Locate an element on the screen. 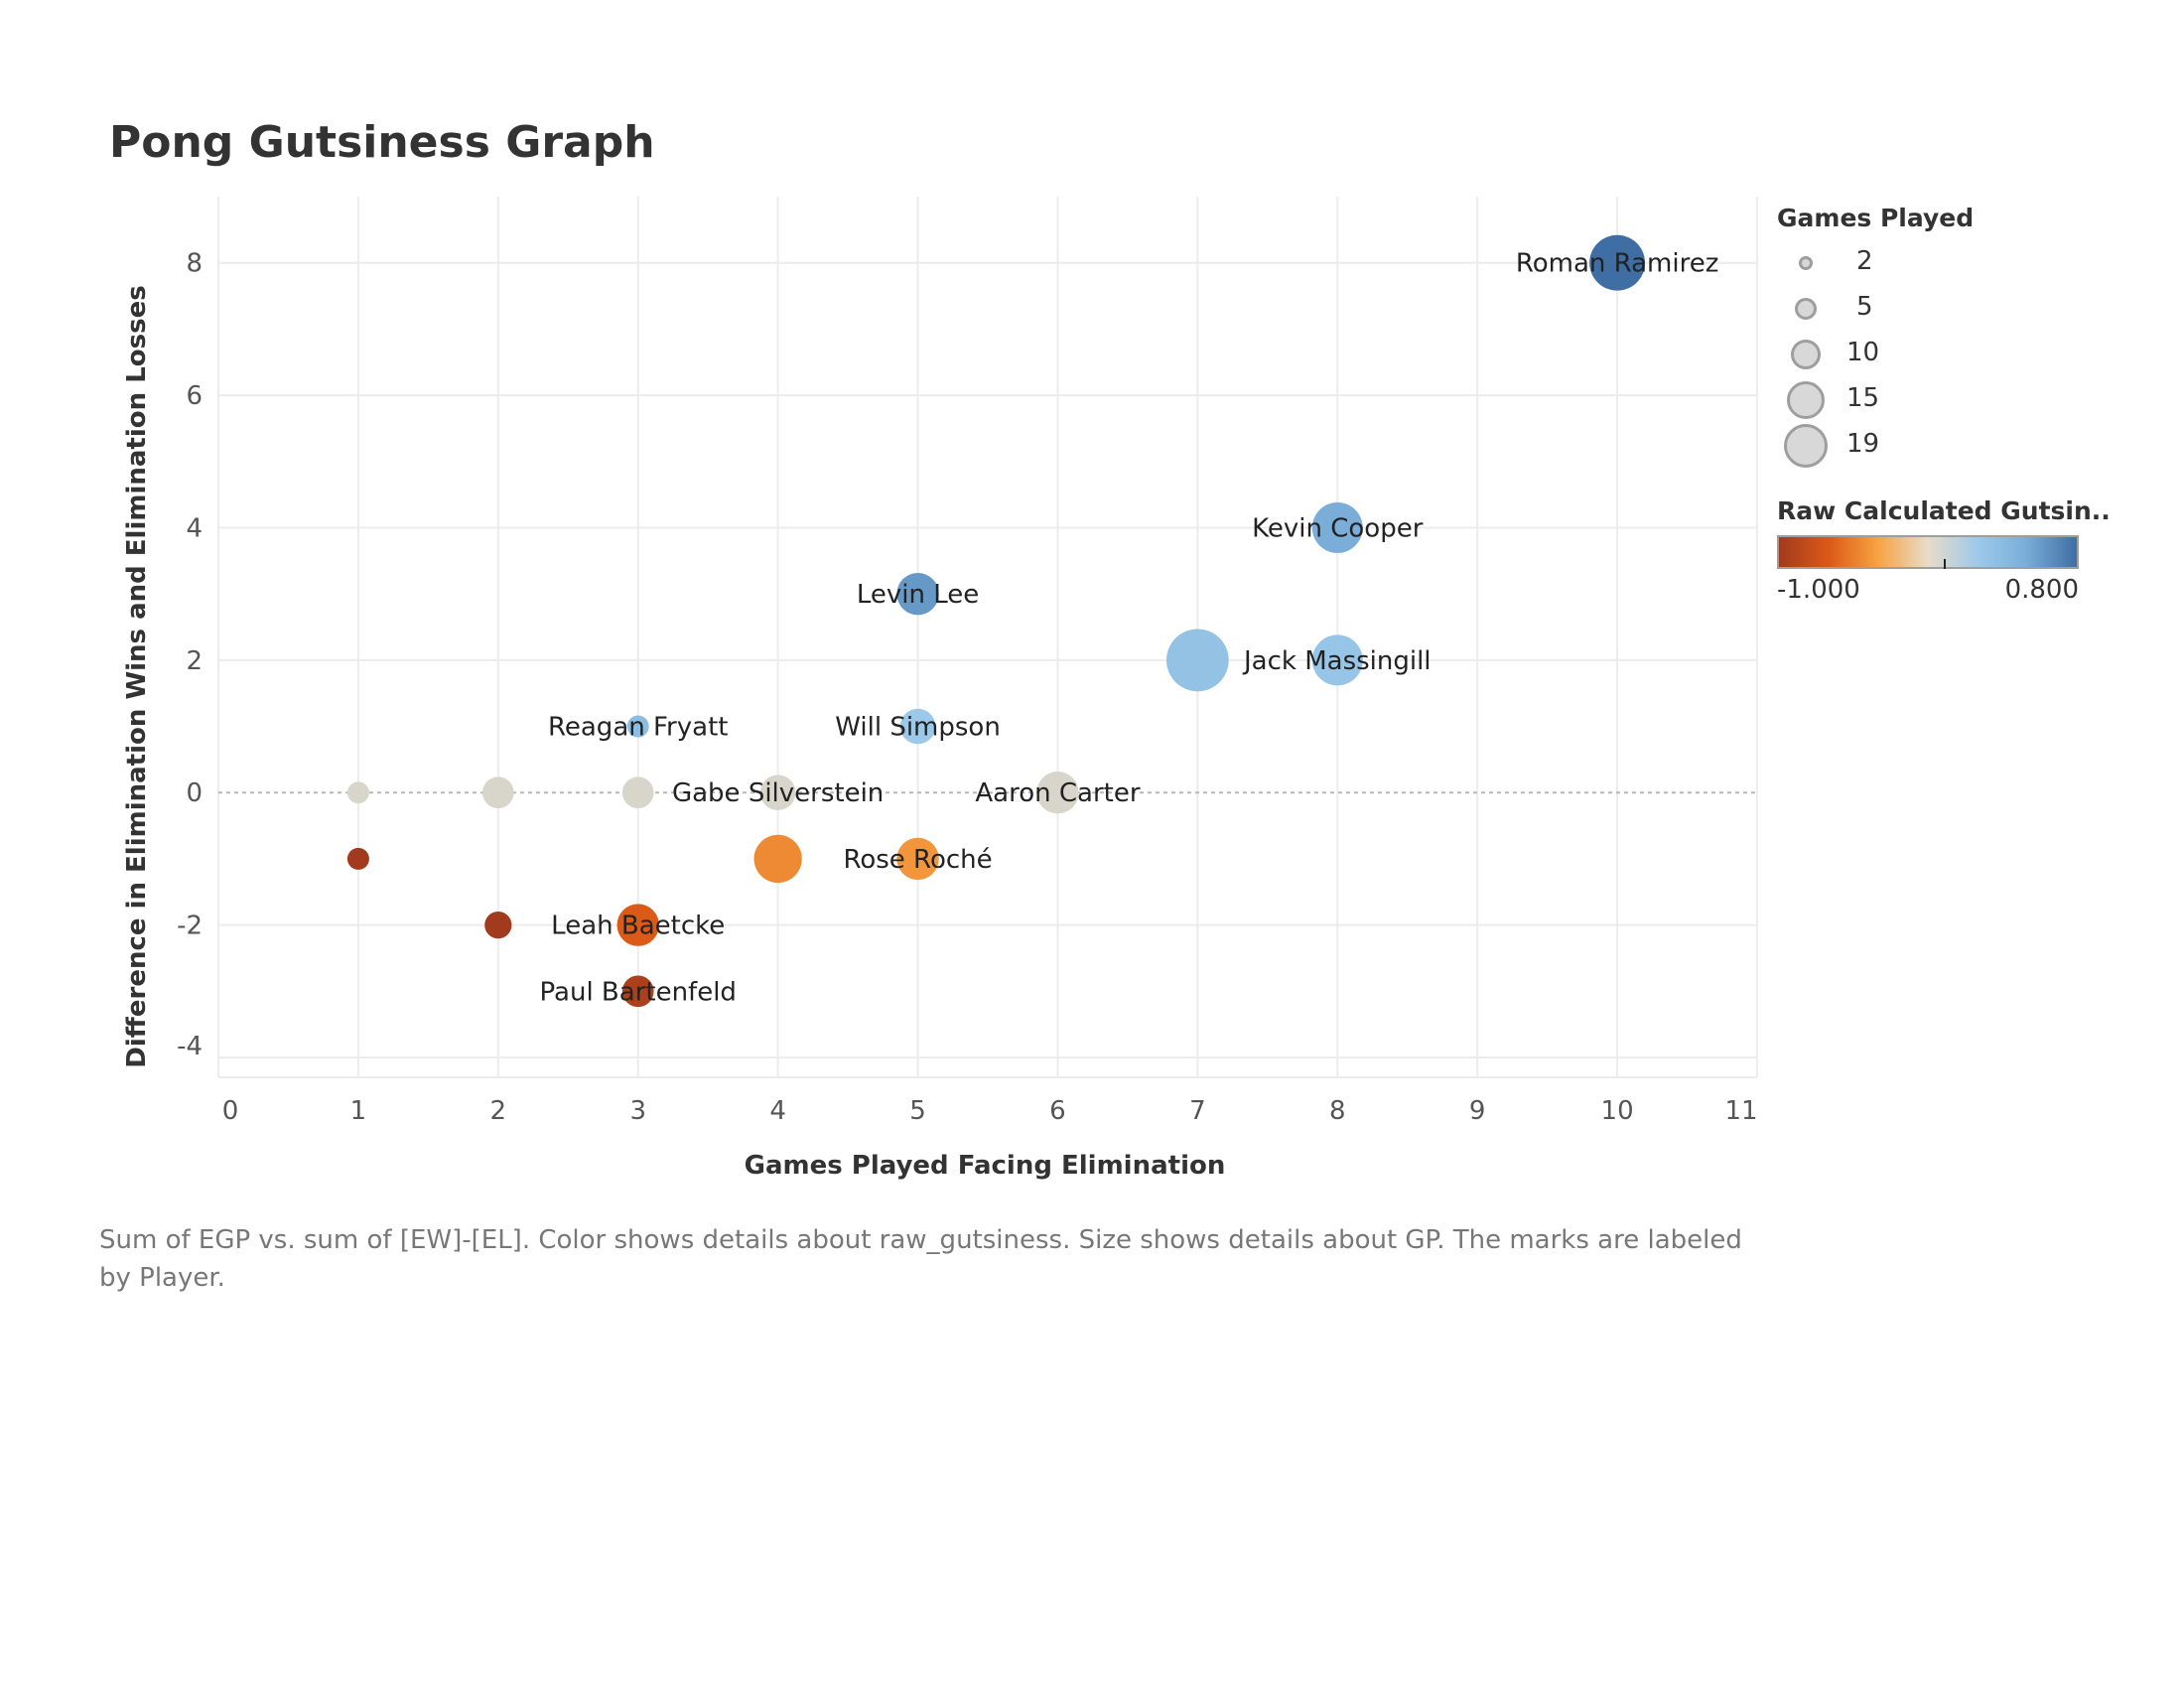 The height and width of the screenshot is (1688, 2184). size-legend-title: Games Played is located at coordinates (1876, 218).